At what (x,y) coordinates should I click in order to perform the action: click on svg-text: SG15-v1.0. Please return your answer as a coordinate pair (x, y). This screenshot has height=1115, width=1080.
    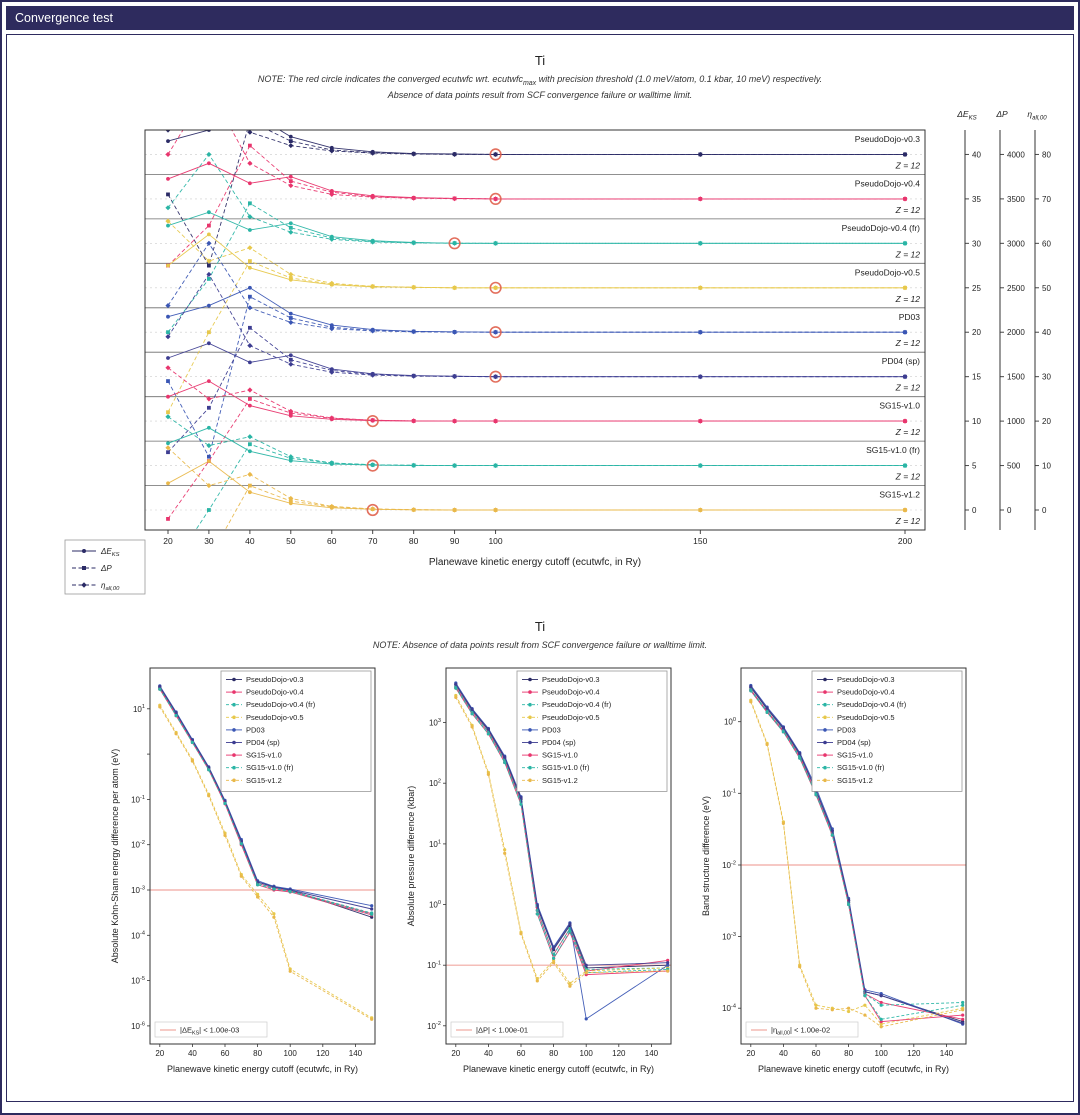
    Looking at the image, I should click on (264, 754).